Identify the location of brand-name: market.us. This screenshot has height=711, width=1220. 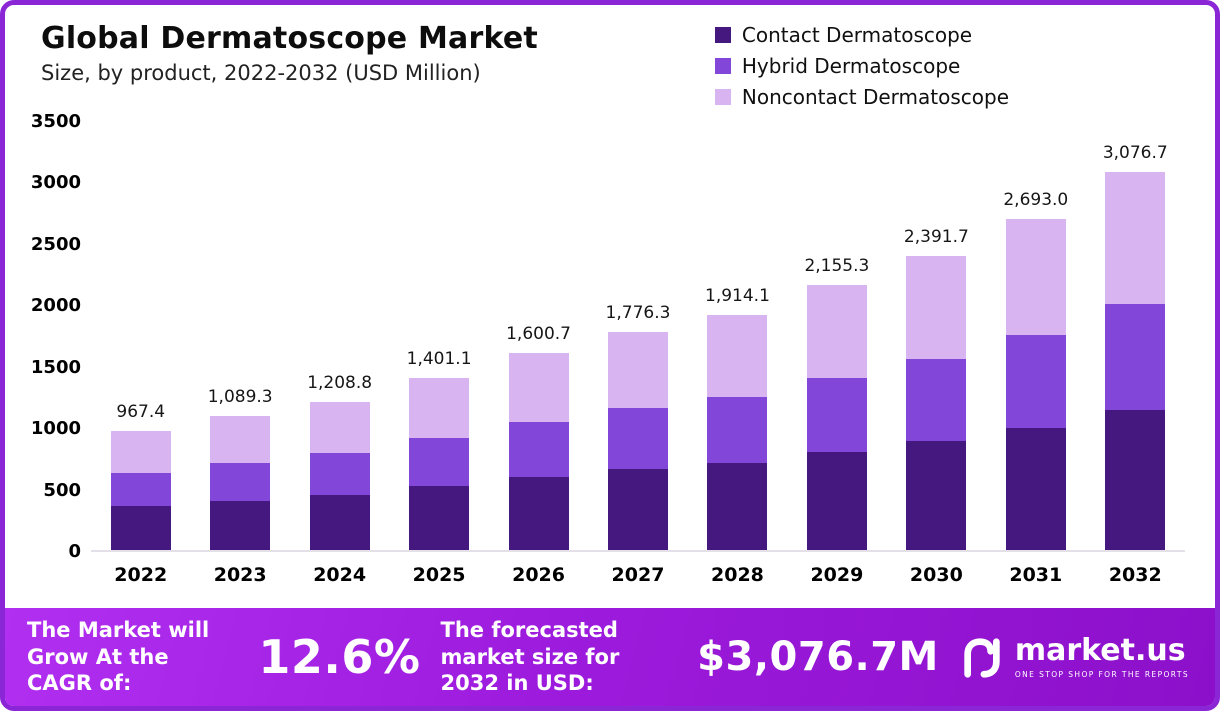
(1100, 650).